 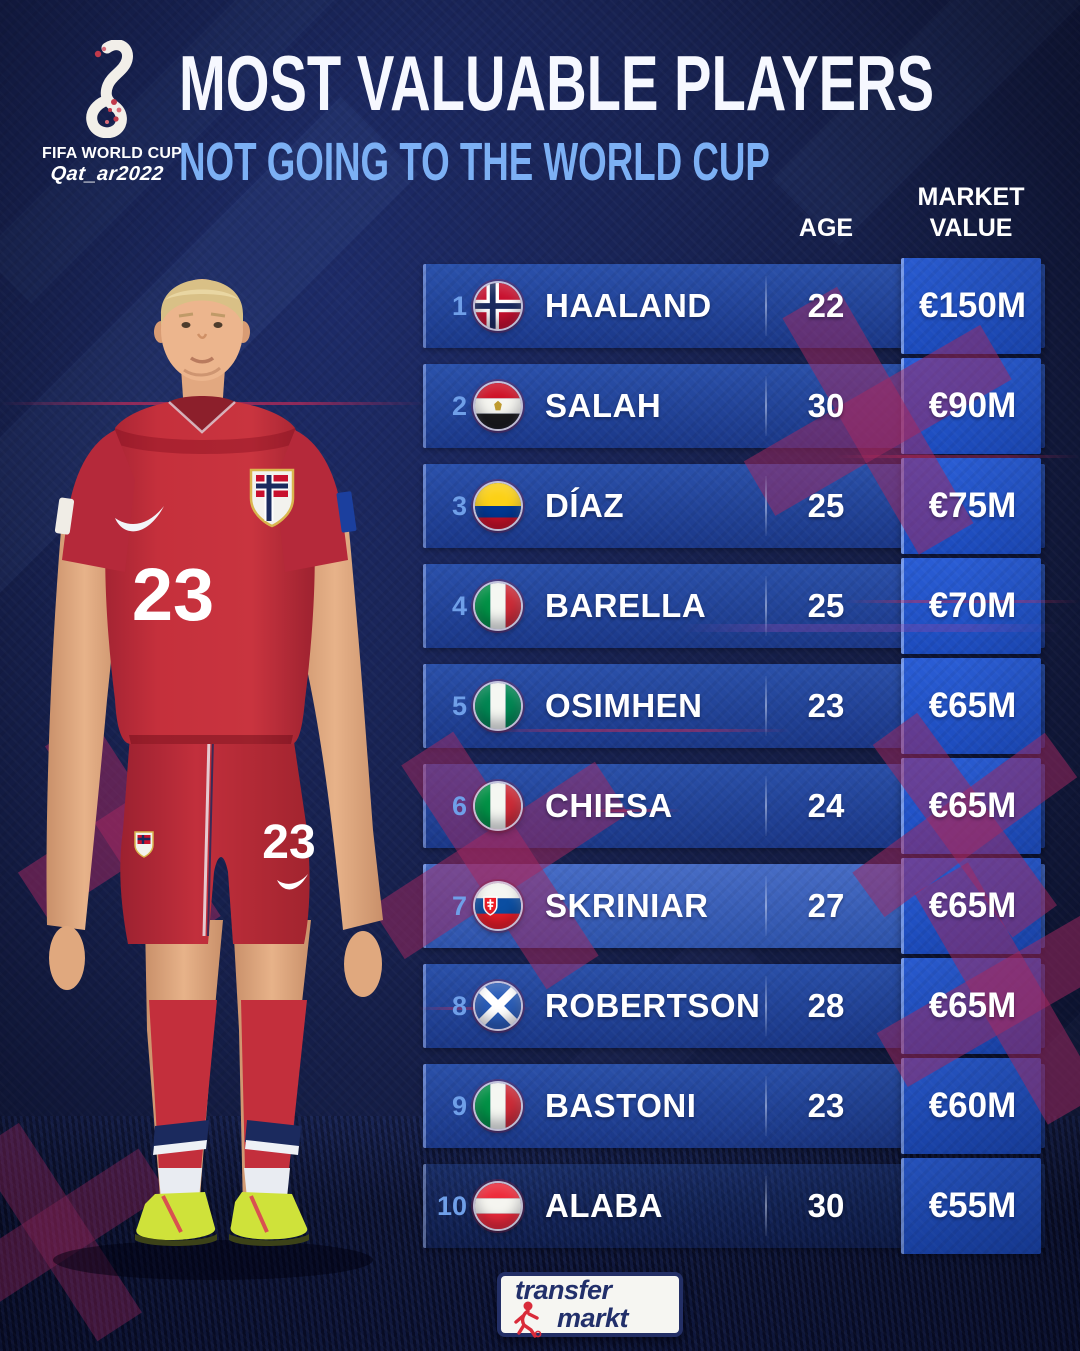 What do you see at coordinates (584, 505) in the screenshot?
I see `player-name: DÍAZ` at bounding box center [584, 505].